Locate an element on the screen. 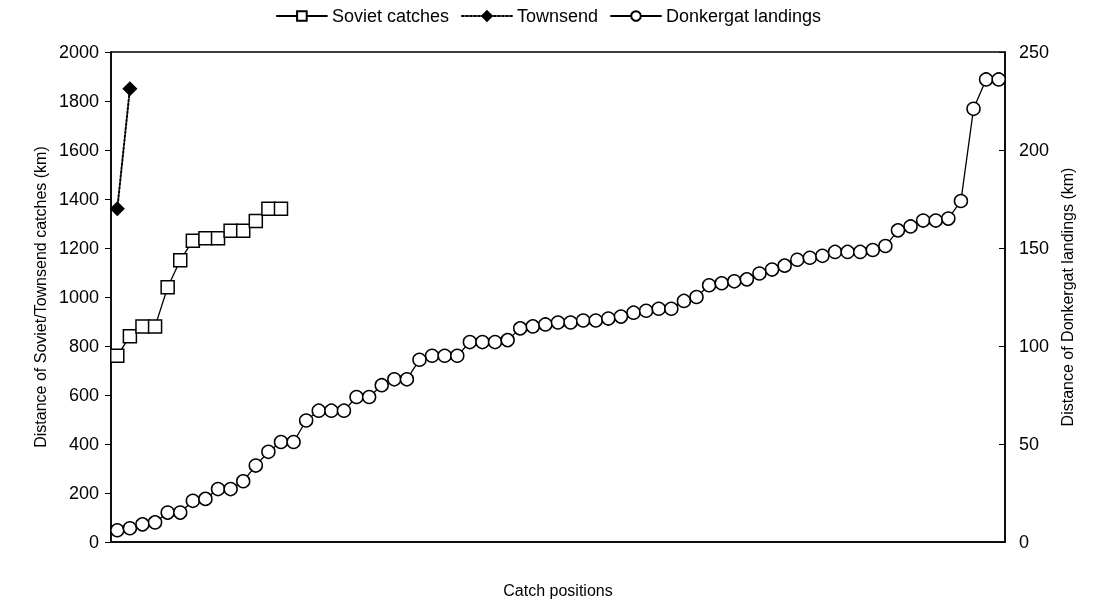 This screenshot has width=1097, height=603. y-tick-label: 800 is located at coordinates (83, 346).